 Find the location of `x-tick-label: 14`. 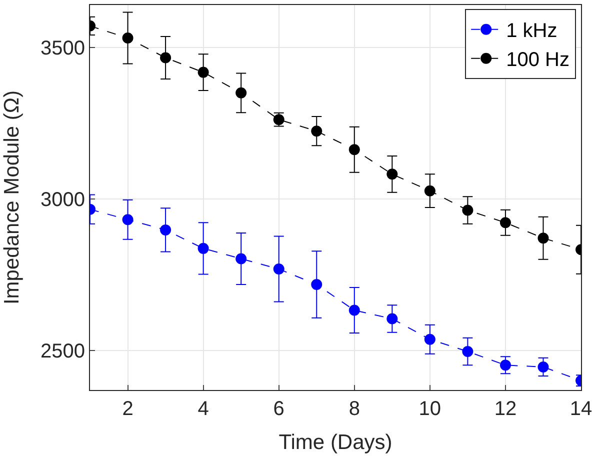

x-tick-label: 14 is located at coordinates (581, 409).